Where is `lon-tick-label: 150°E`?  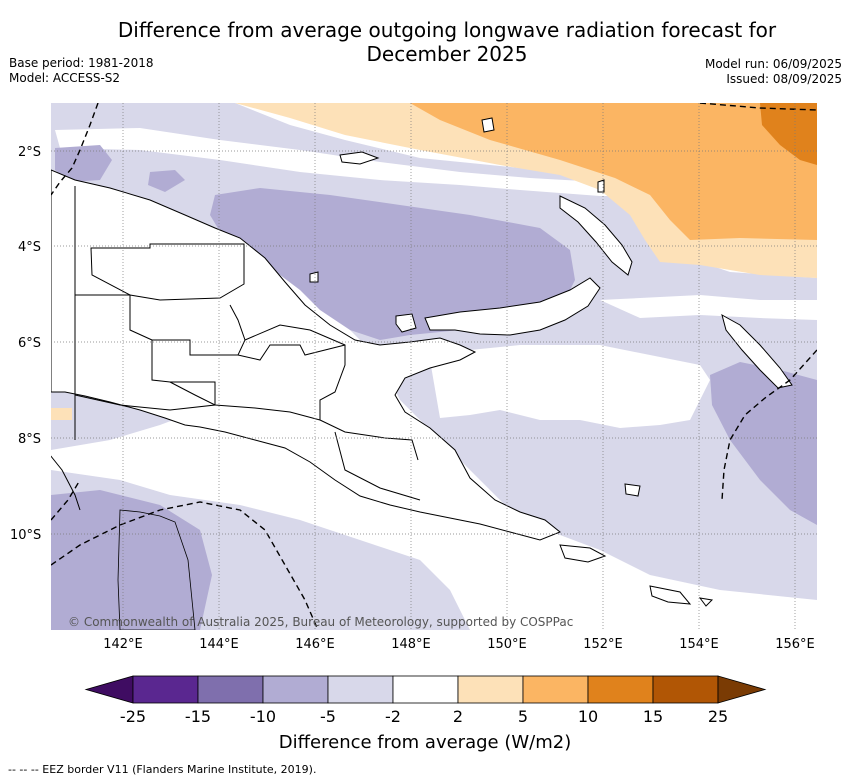 lon-tick-label: 150°E is located at coordinates (507, 644).